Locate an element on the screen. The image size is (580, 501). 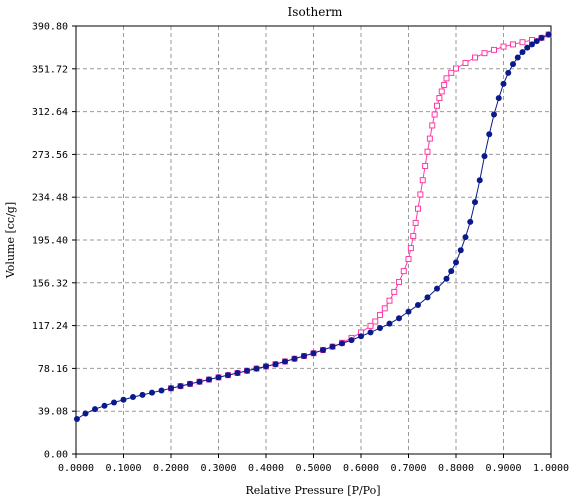
y-tick-label: 0.00 is located at coordinates (56, 455).